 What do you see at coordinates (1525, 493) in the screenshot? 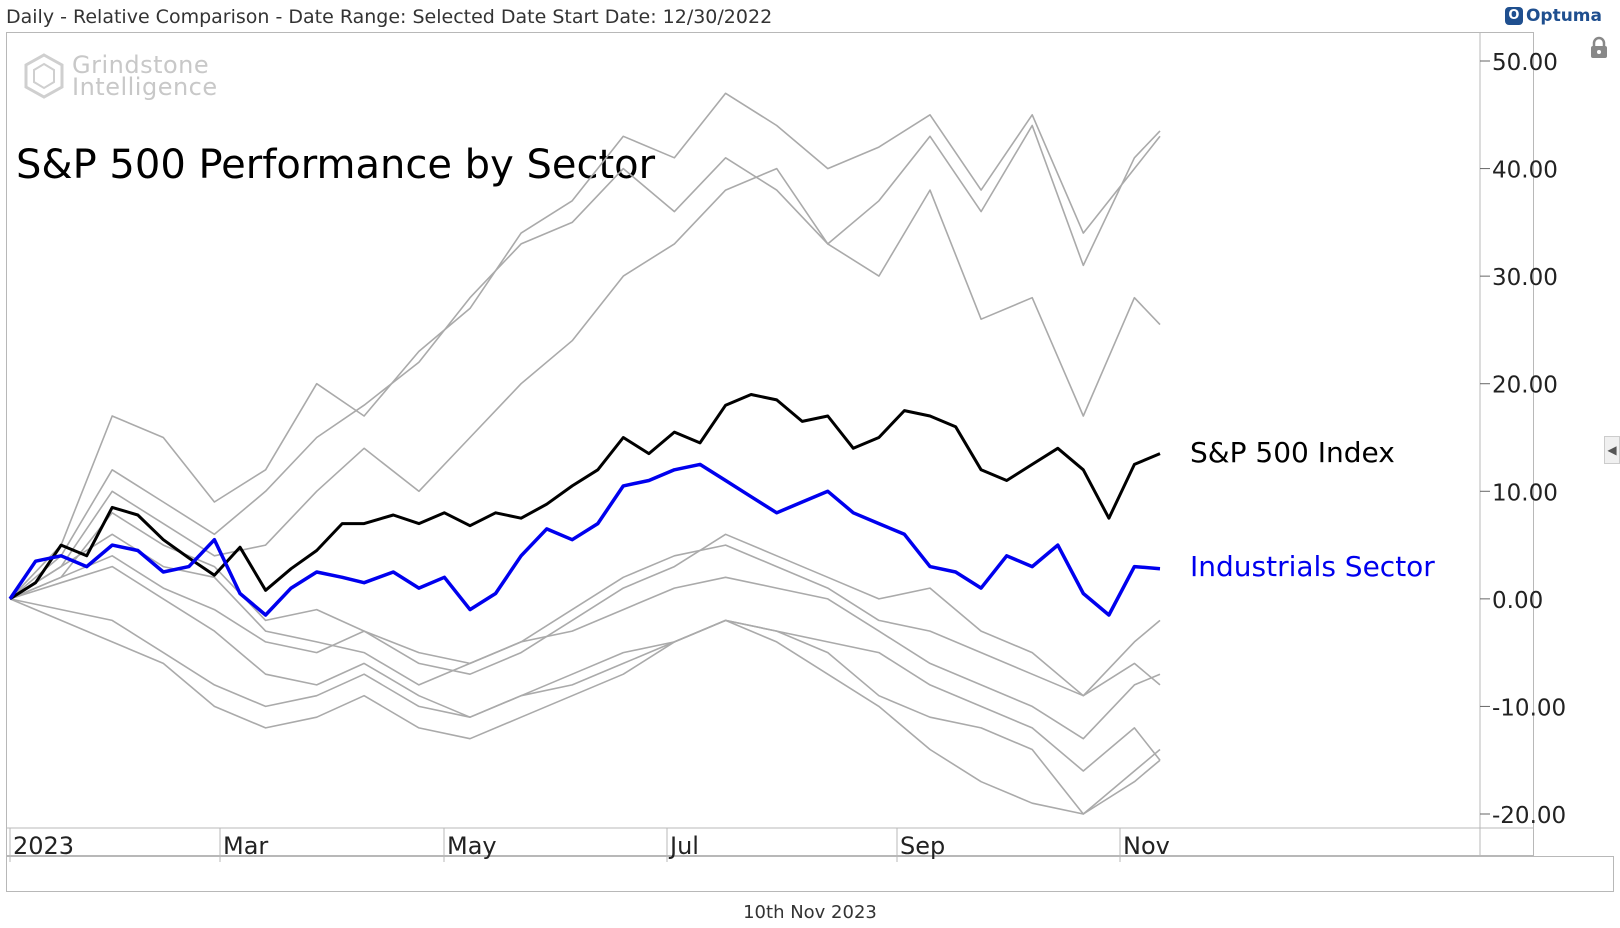
I see `y-tick-label: 10.00` at bounding box center [1525, 493].